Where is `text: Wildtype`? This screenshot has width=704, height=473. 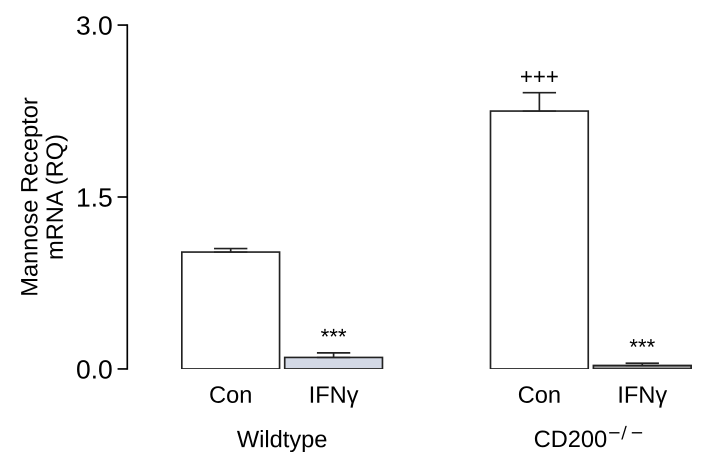
text: Wildtype is located at coordinates (281, 441).